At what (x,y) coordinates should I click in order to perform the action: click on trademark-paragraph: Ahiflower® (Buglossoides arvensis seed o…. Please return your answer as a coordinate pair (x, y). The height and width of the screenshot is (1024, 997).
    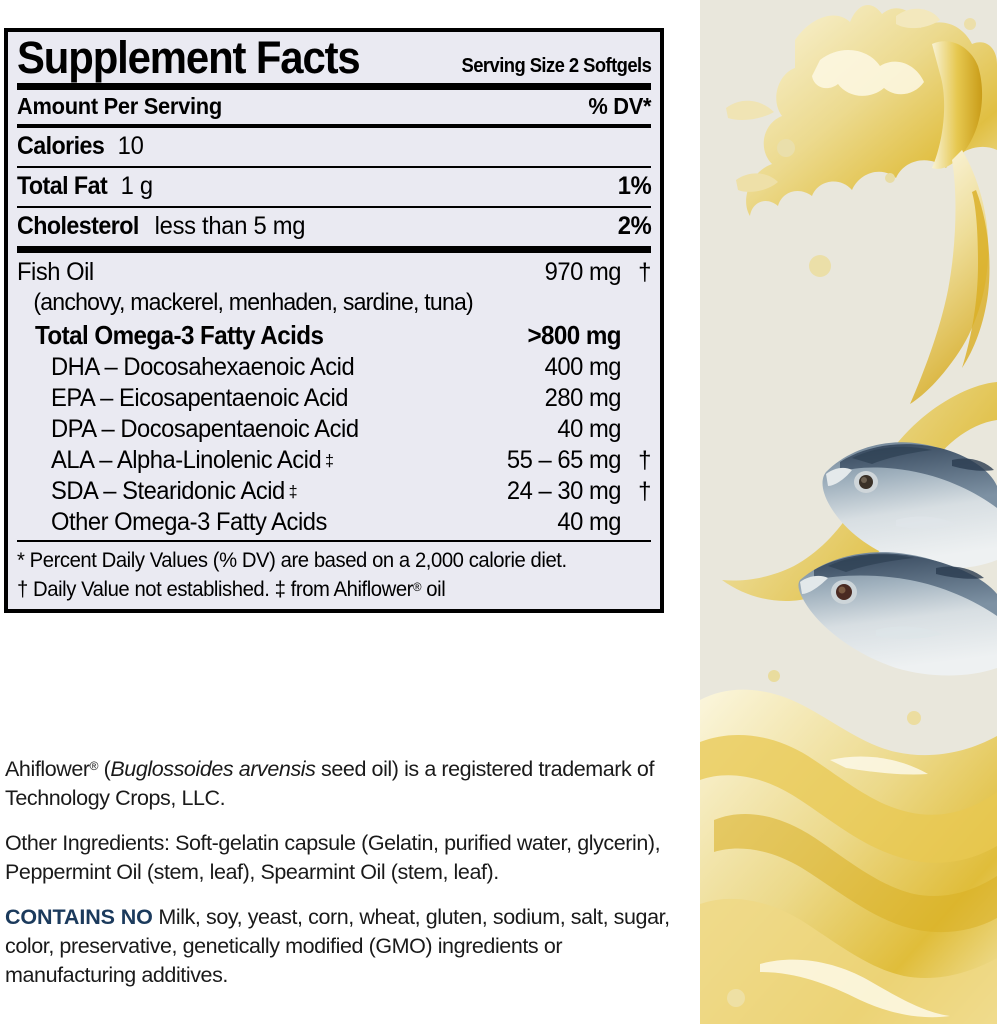
    Looking at the image, I should click on (330, 783).